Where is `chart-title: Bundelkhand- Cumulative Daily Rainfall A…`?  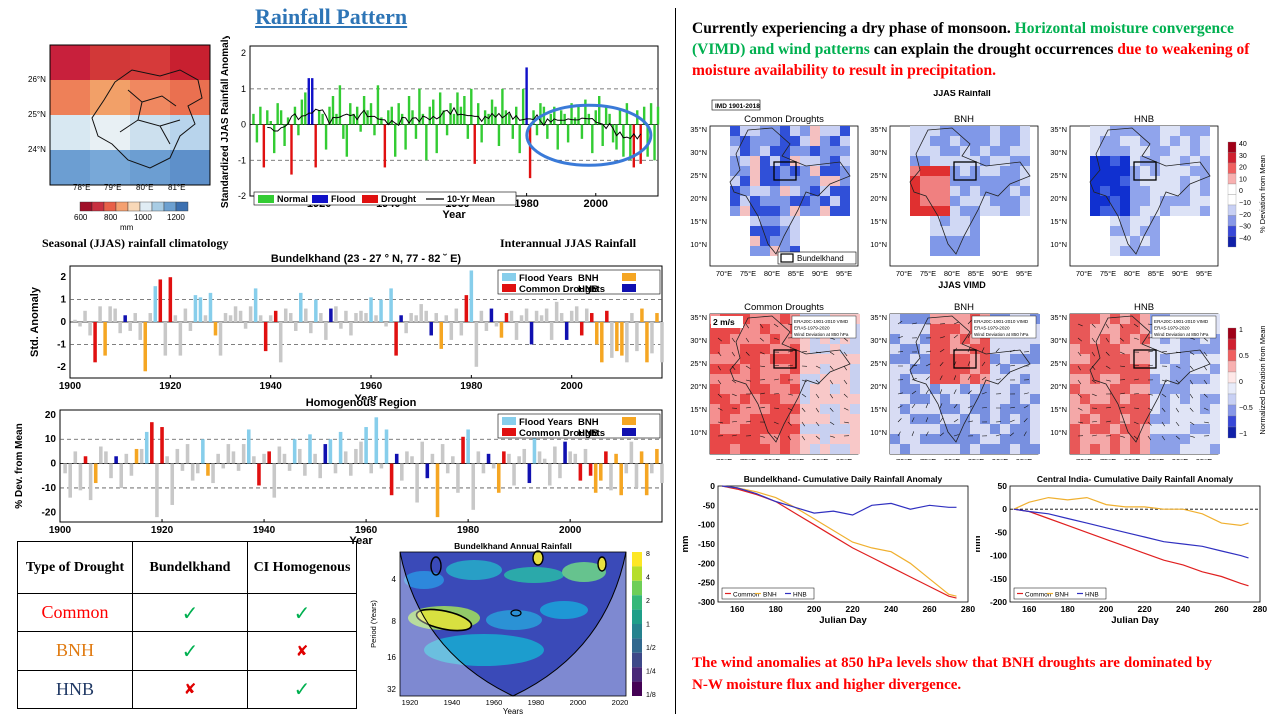
chart-title: Bundelkhand- Cumulative Daily Rainfall A… is located at coordinates (843, 479).